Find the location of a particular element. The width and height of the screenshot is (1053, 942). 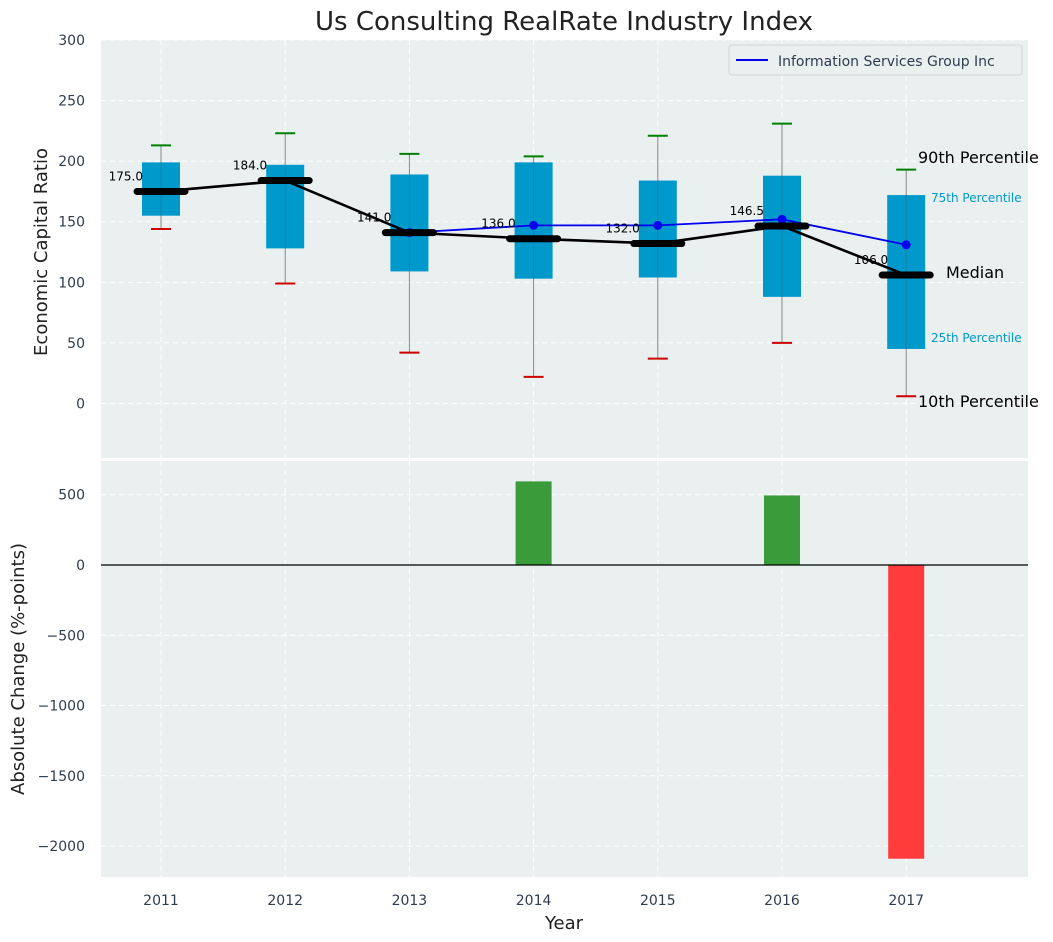

x-axis-label: Year is located at coordinates (564, 923).